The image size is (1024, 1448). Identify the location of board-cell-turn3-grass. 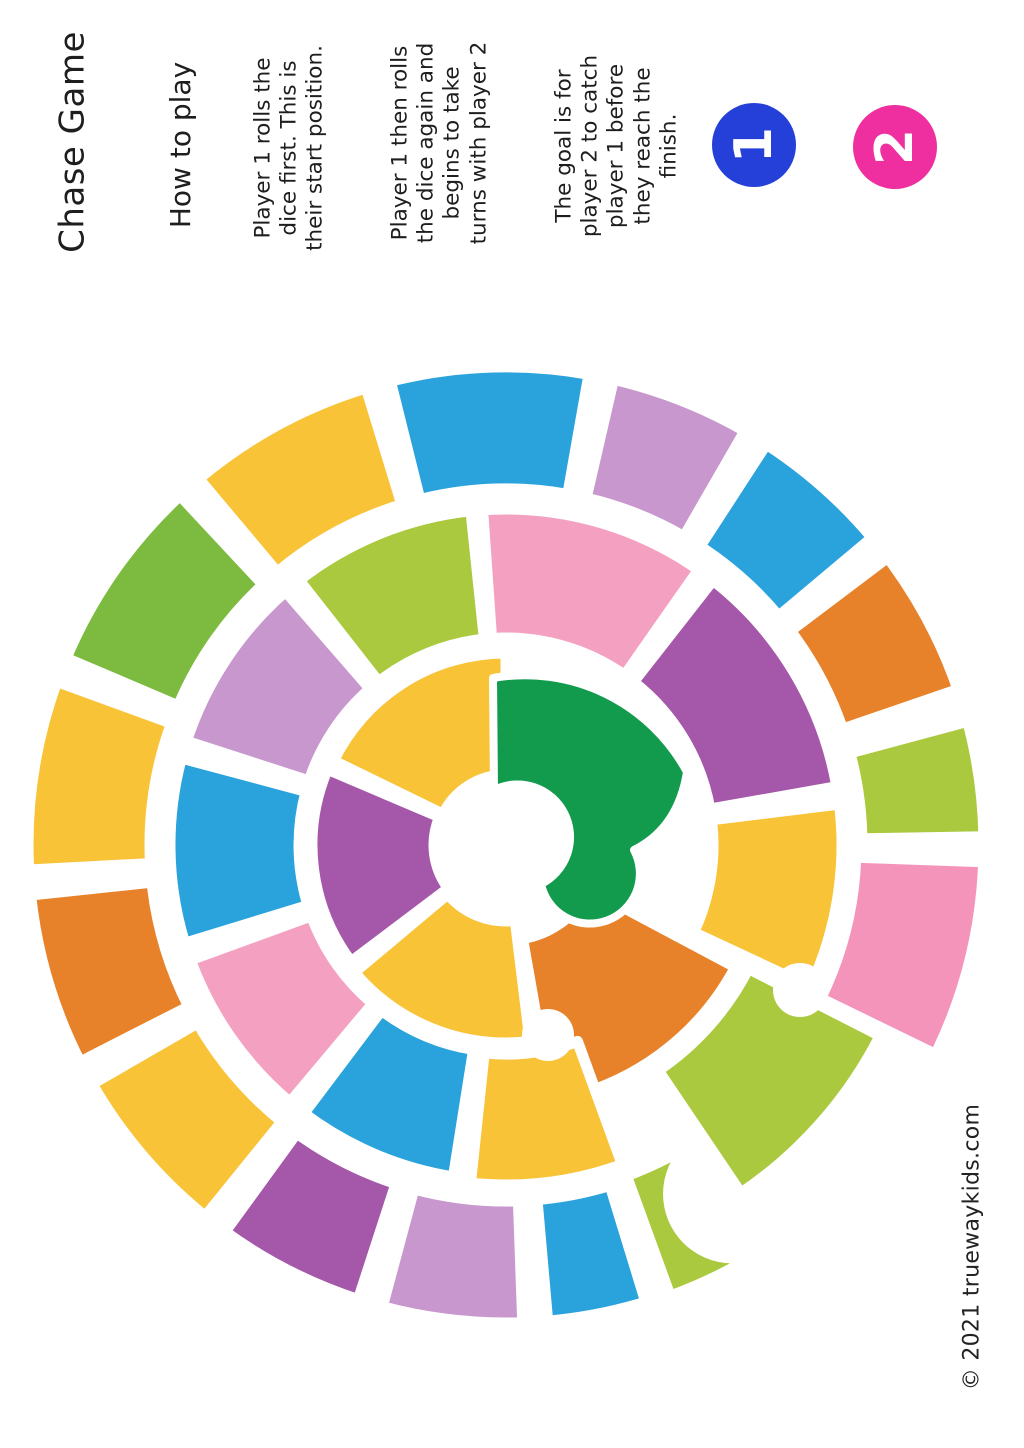
(164, 600).